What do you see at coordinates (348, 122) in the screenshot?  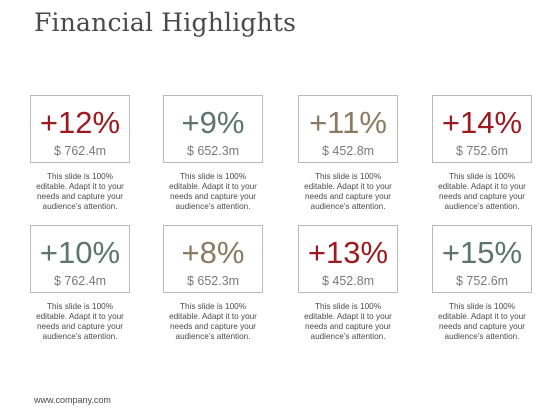 I see `percent-value: +11%` at bounding box center [348, 122].